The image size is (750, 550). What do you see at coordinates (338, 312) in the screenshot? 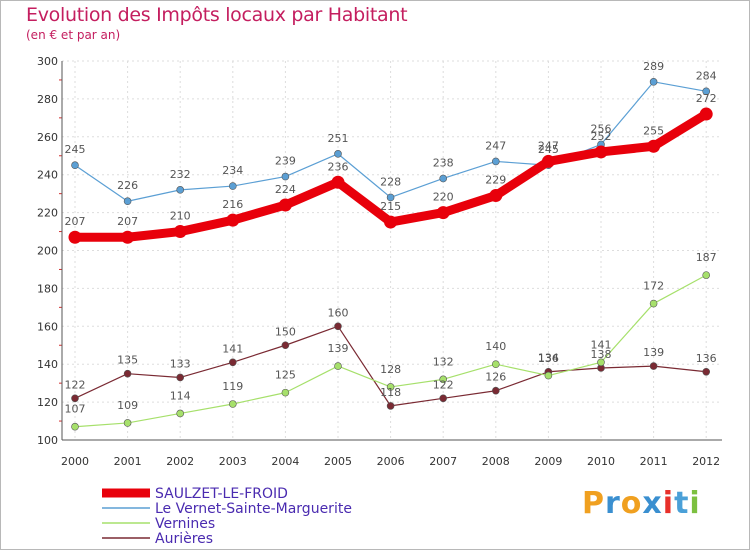
I see `data-label-3: 160` at bounding box center [338, 312].